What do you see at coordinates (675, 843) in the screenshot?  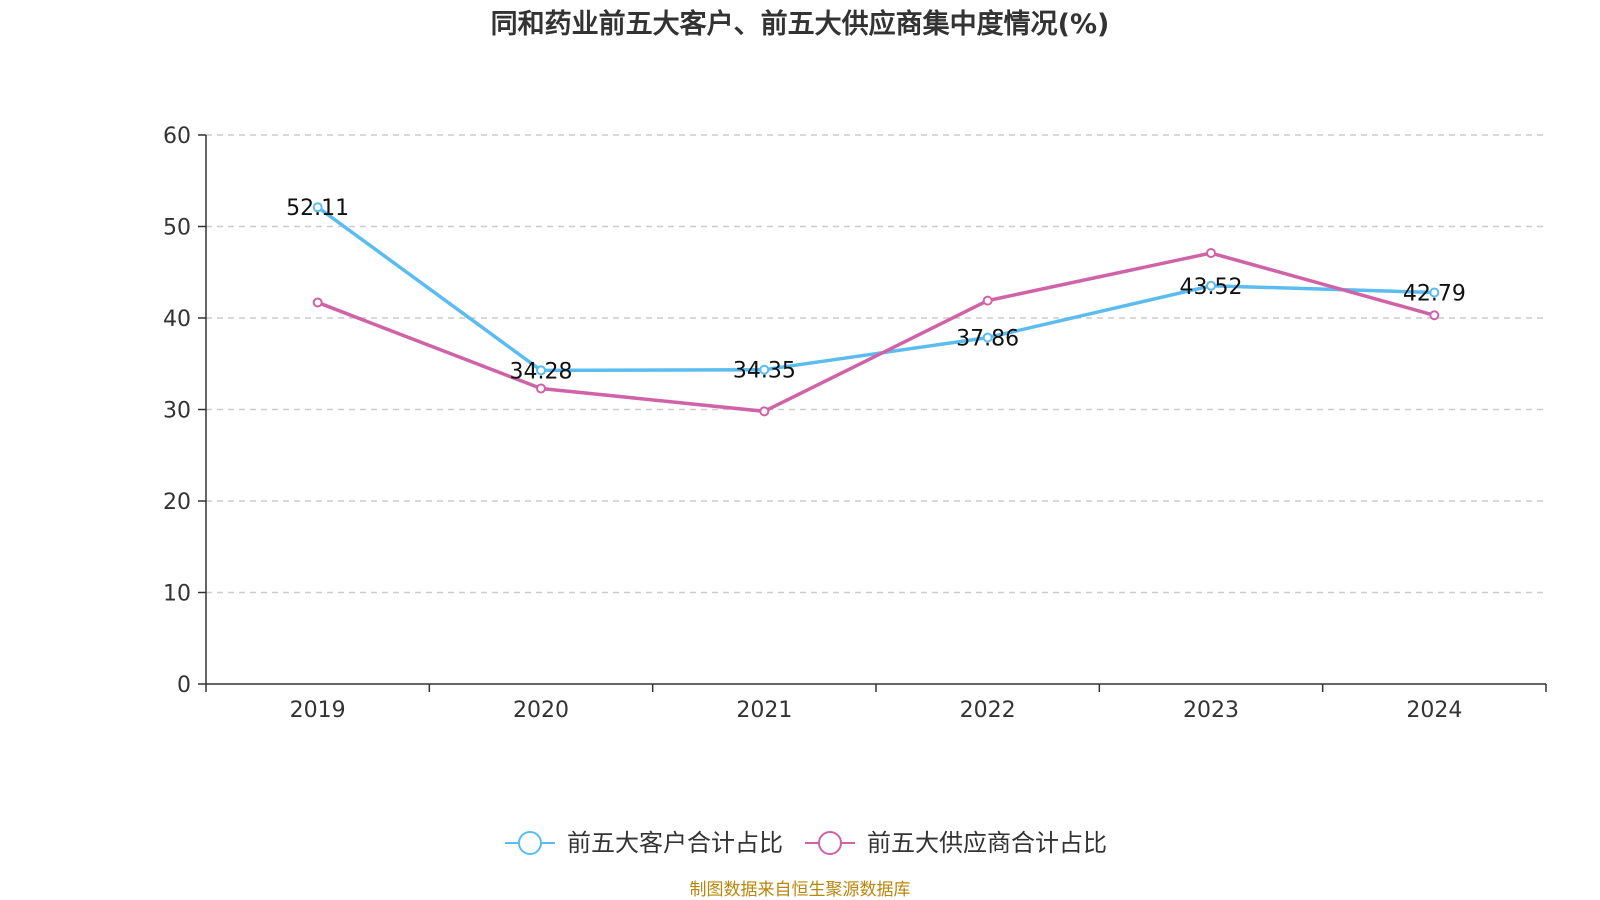 I see `legend-label: 前五大客户合计占比` at bounding box center [675, 843].